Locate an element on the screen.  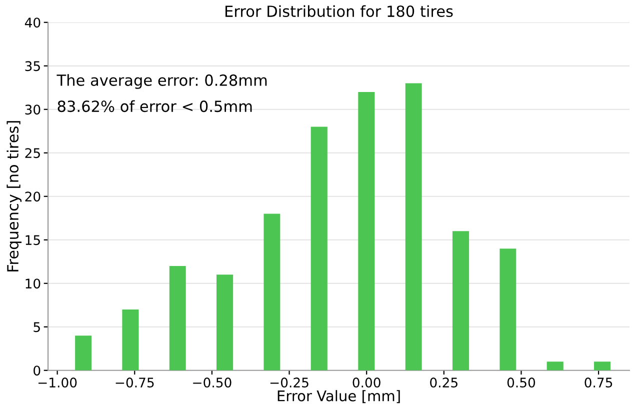
chart-title: Error Distribution for 180 tires is located at coordinates (339, 11).